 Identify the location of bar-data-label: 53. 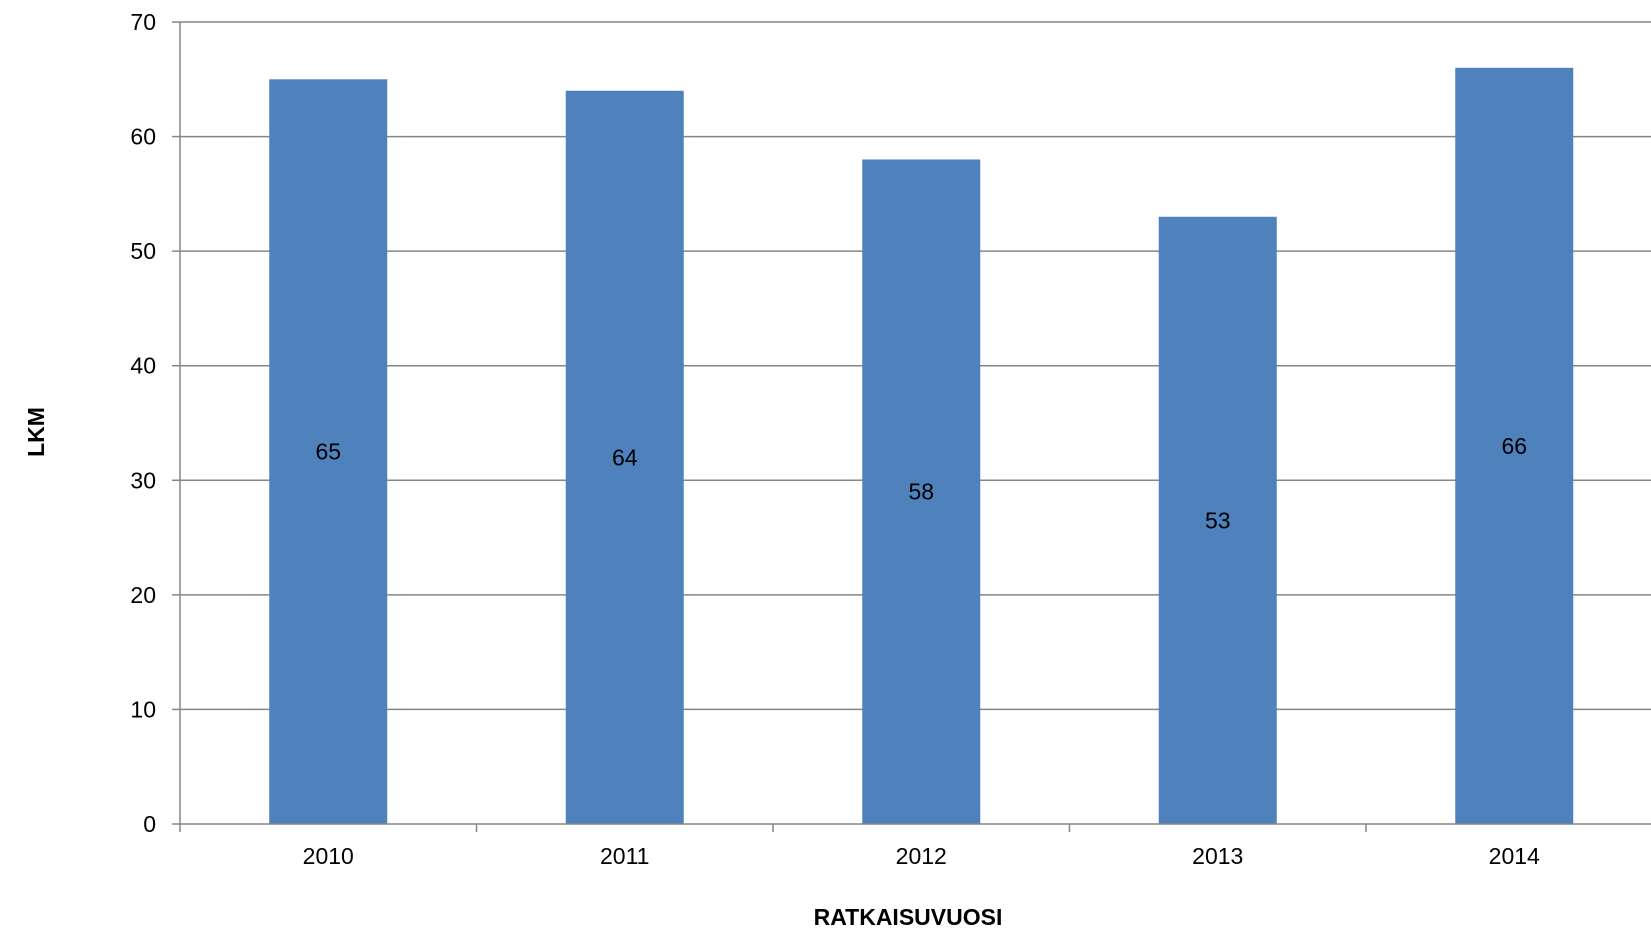
(1218, 520).